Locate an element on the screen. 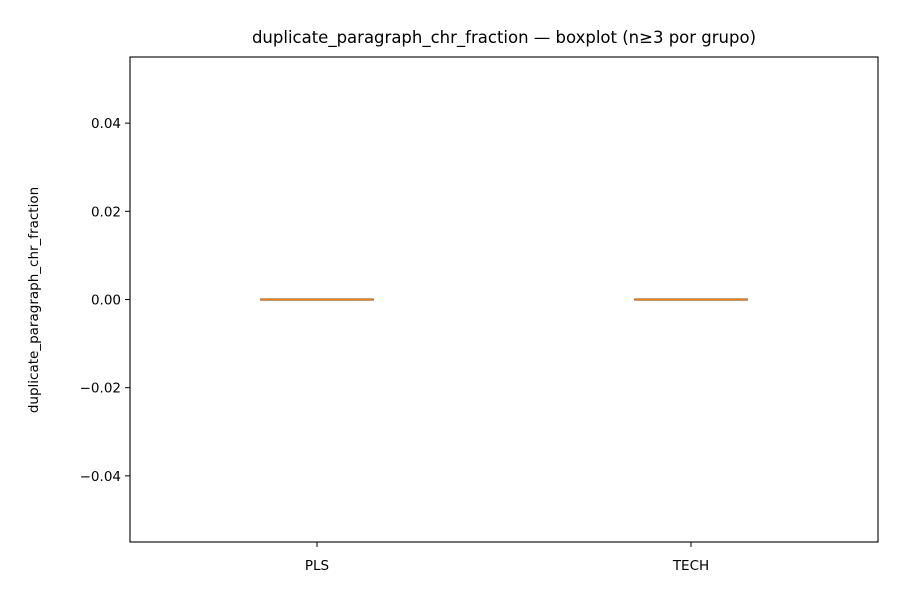  y-tick-label: 0.00 is located at coordinates (106, 301).